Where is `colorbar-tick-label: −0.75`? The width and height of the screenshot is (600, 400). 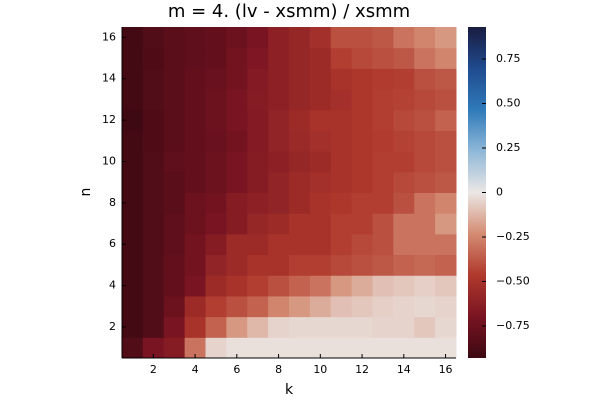 colorbar-tick-label: −0.75 is located at coordinates (513, 325).